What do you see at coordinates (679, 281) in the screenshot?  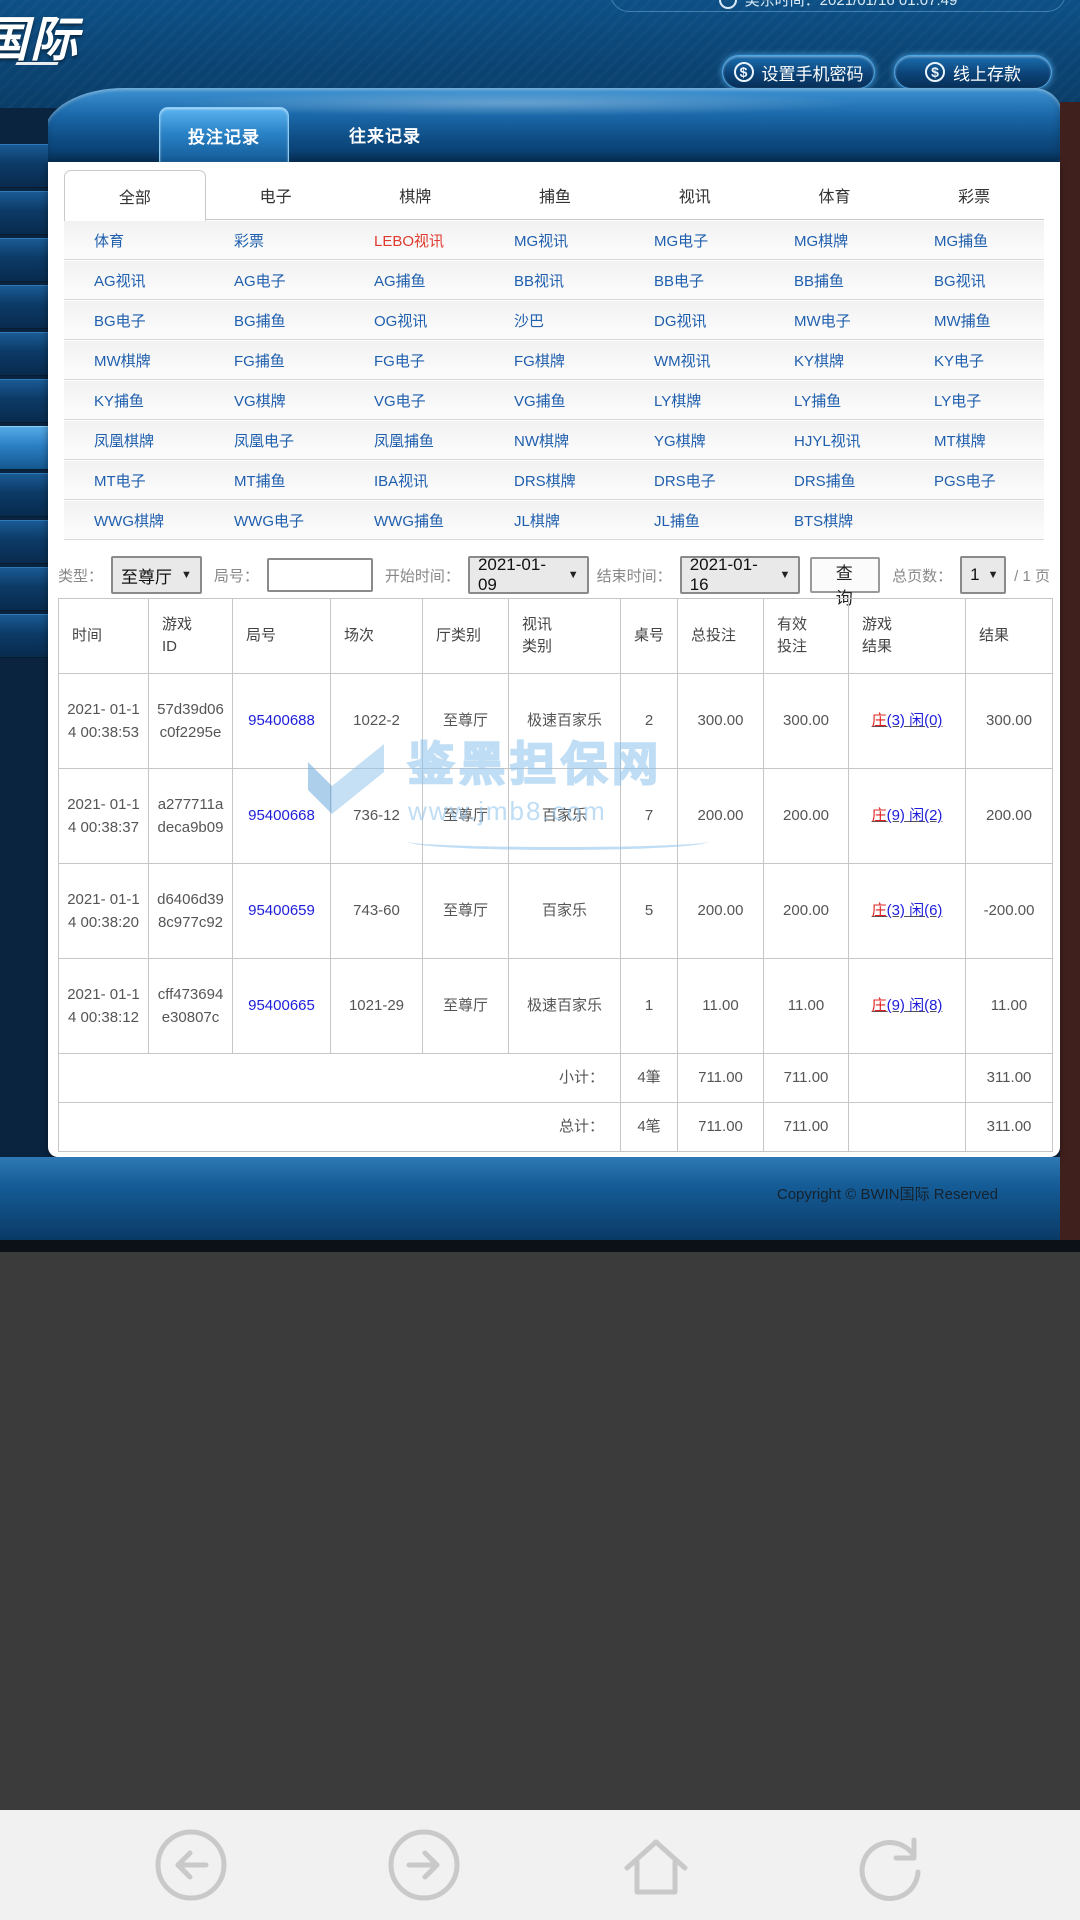 I see `game-link: BB电子` at bounding box center [679, 281].